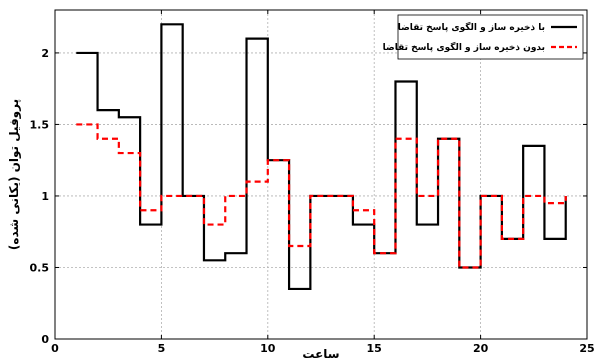 The image size is (597, 361). What do you see at coordinates (464, 47) in the screenshot?
I see `legend-label-2: بدون ذخیره ساز و الگوی پاسخ تقاضا` at bounding box center [464, 47].